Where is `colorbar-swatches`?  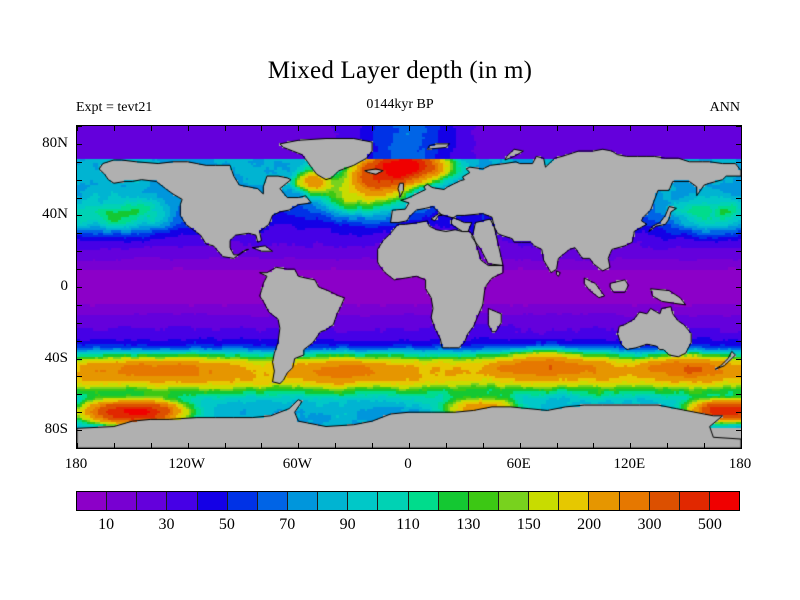 colorbar-swatches is located at coordinates (408, 501).